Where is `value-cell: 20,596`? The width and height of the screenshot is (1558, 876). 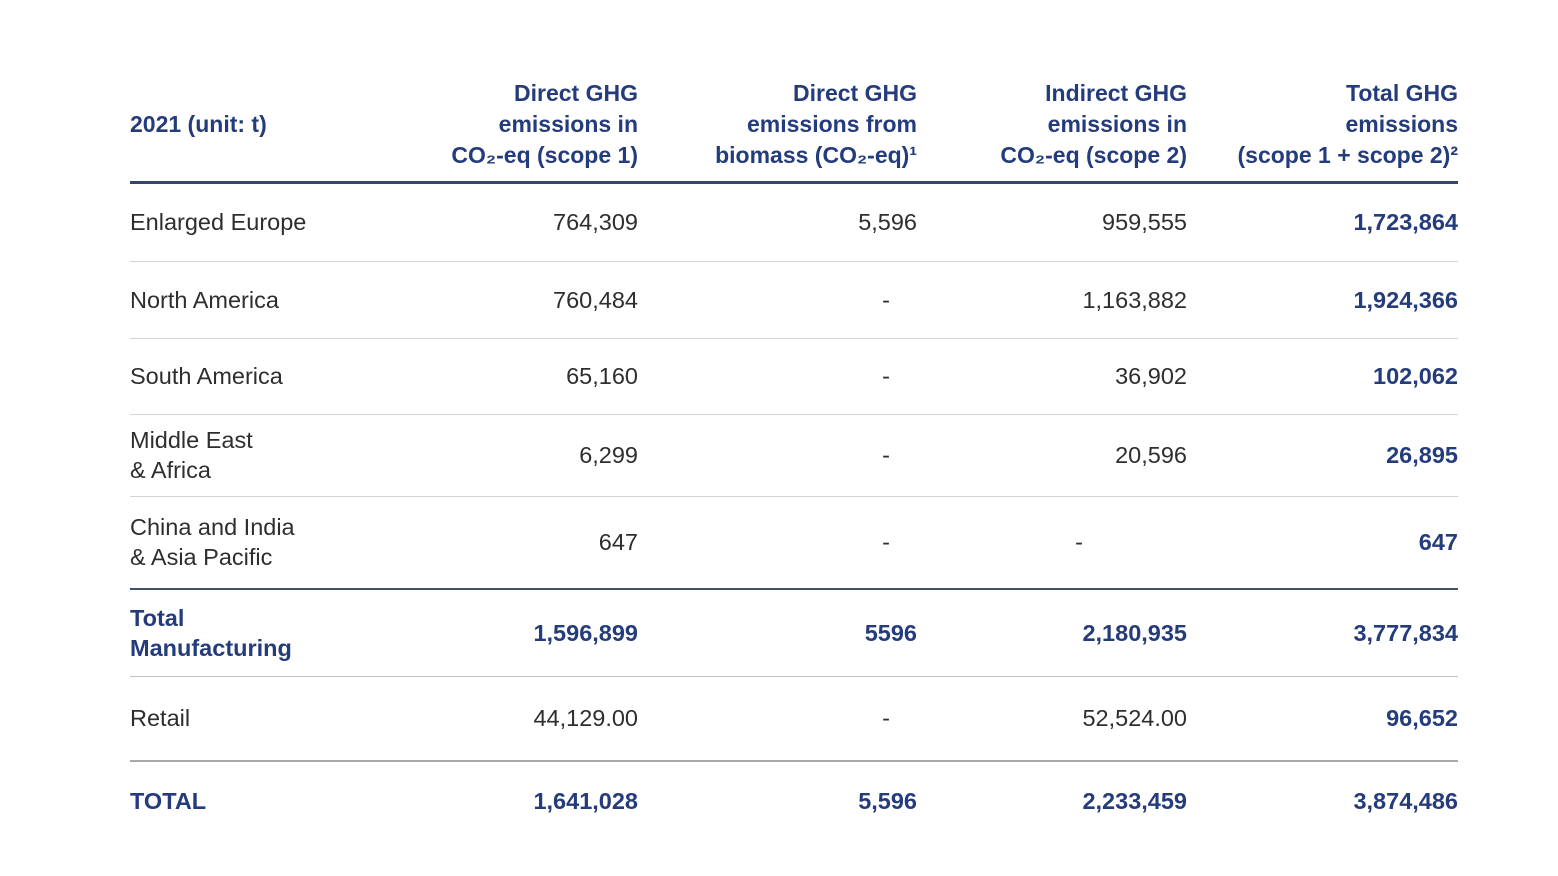 value-cell: 20,596 is located at coordinates (1151, 455).